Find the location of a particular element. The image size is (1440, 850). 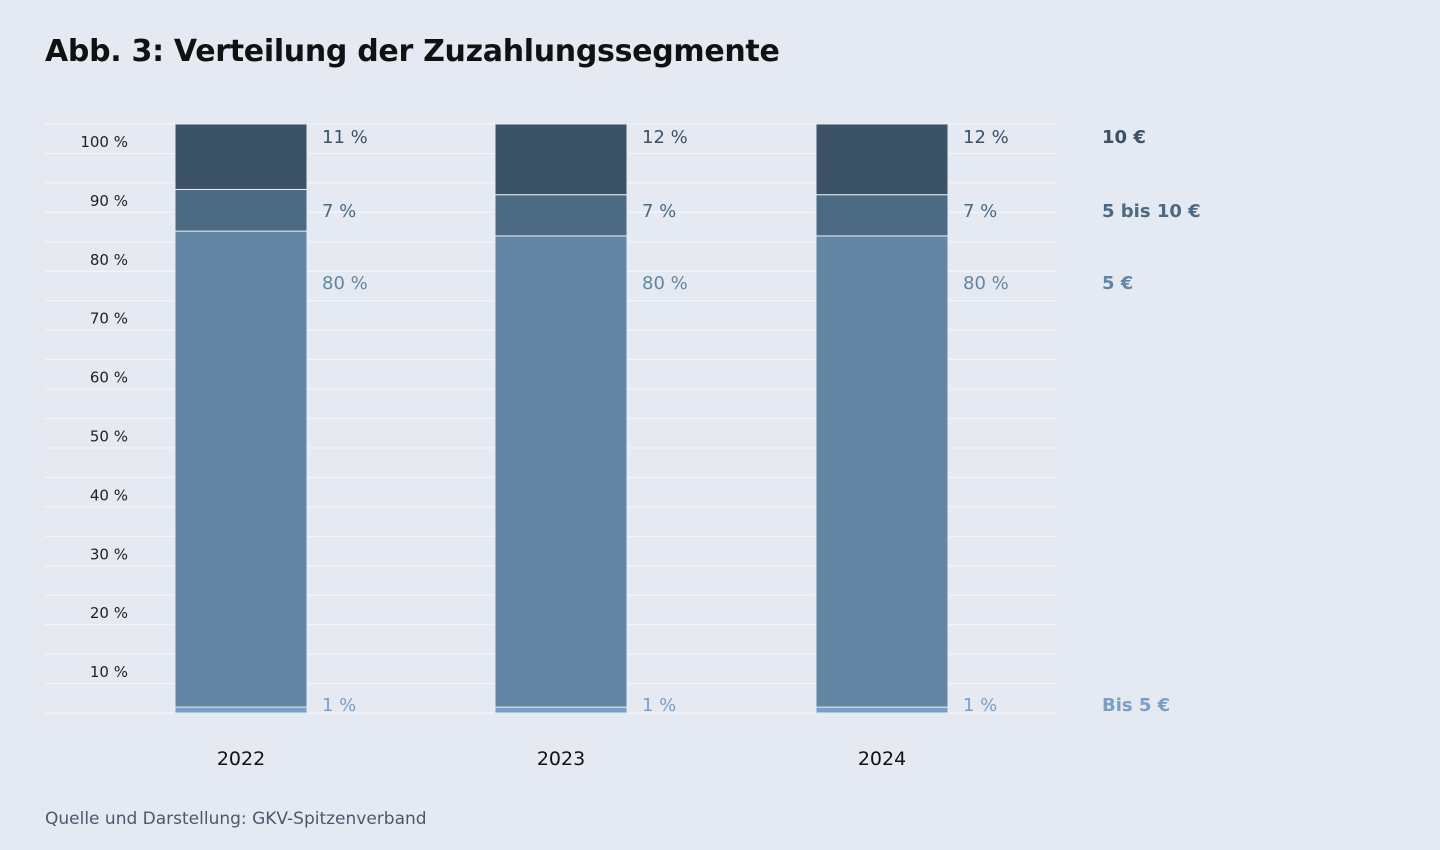

legend-label: 10 € is located at coordinates (1124, 137).